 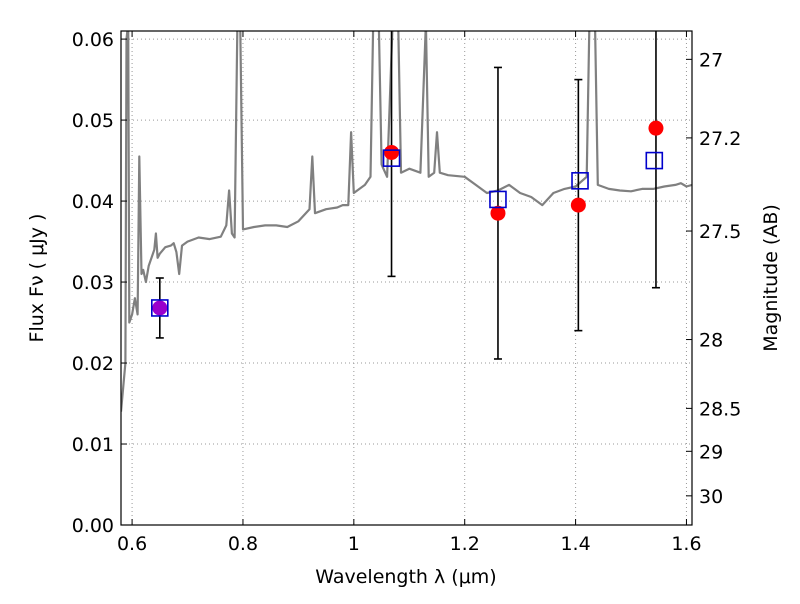 I want to click on x-tick-label: 1.6, so click(x=686, y=544).